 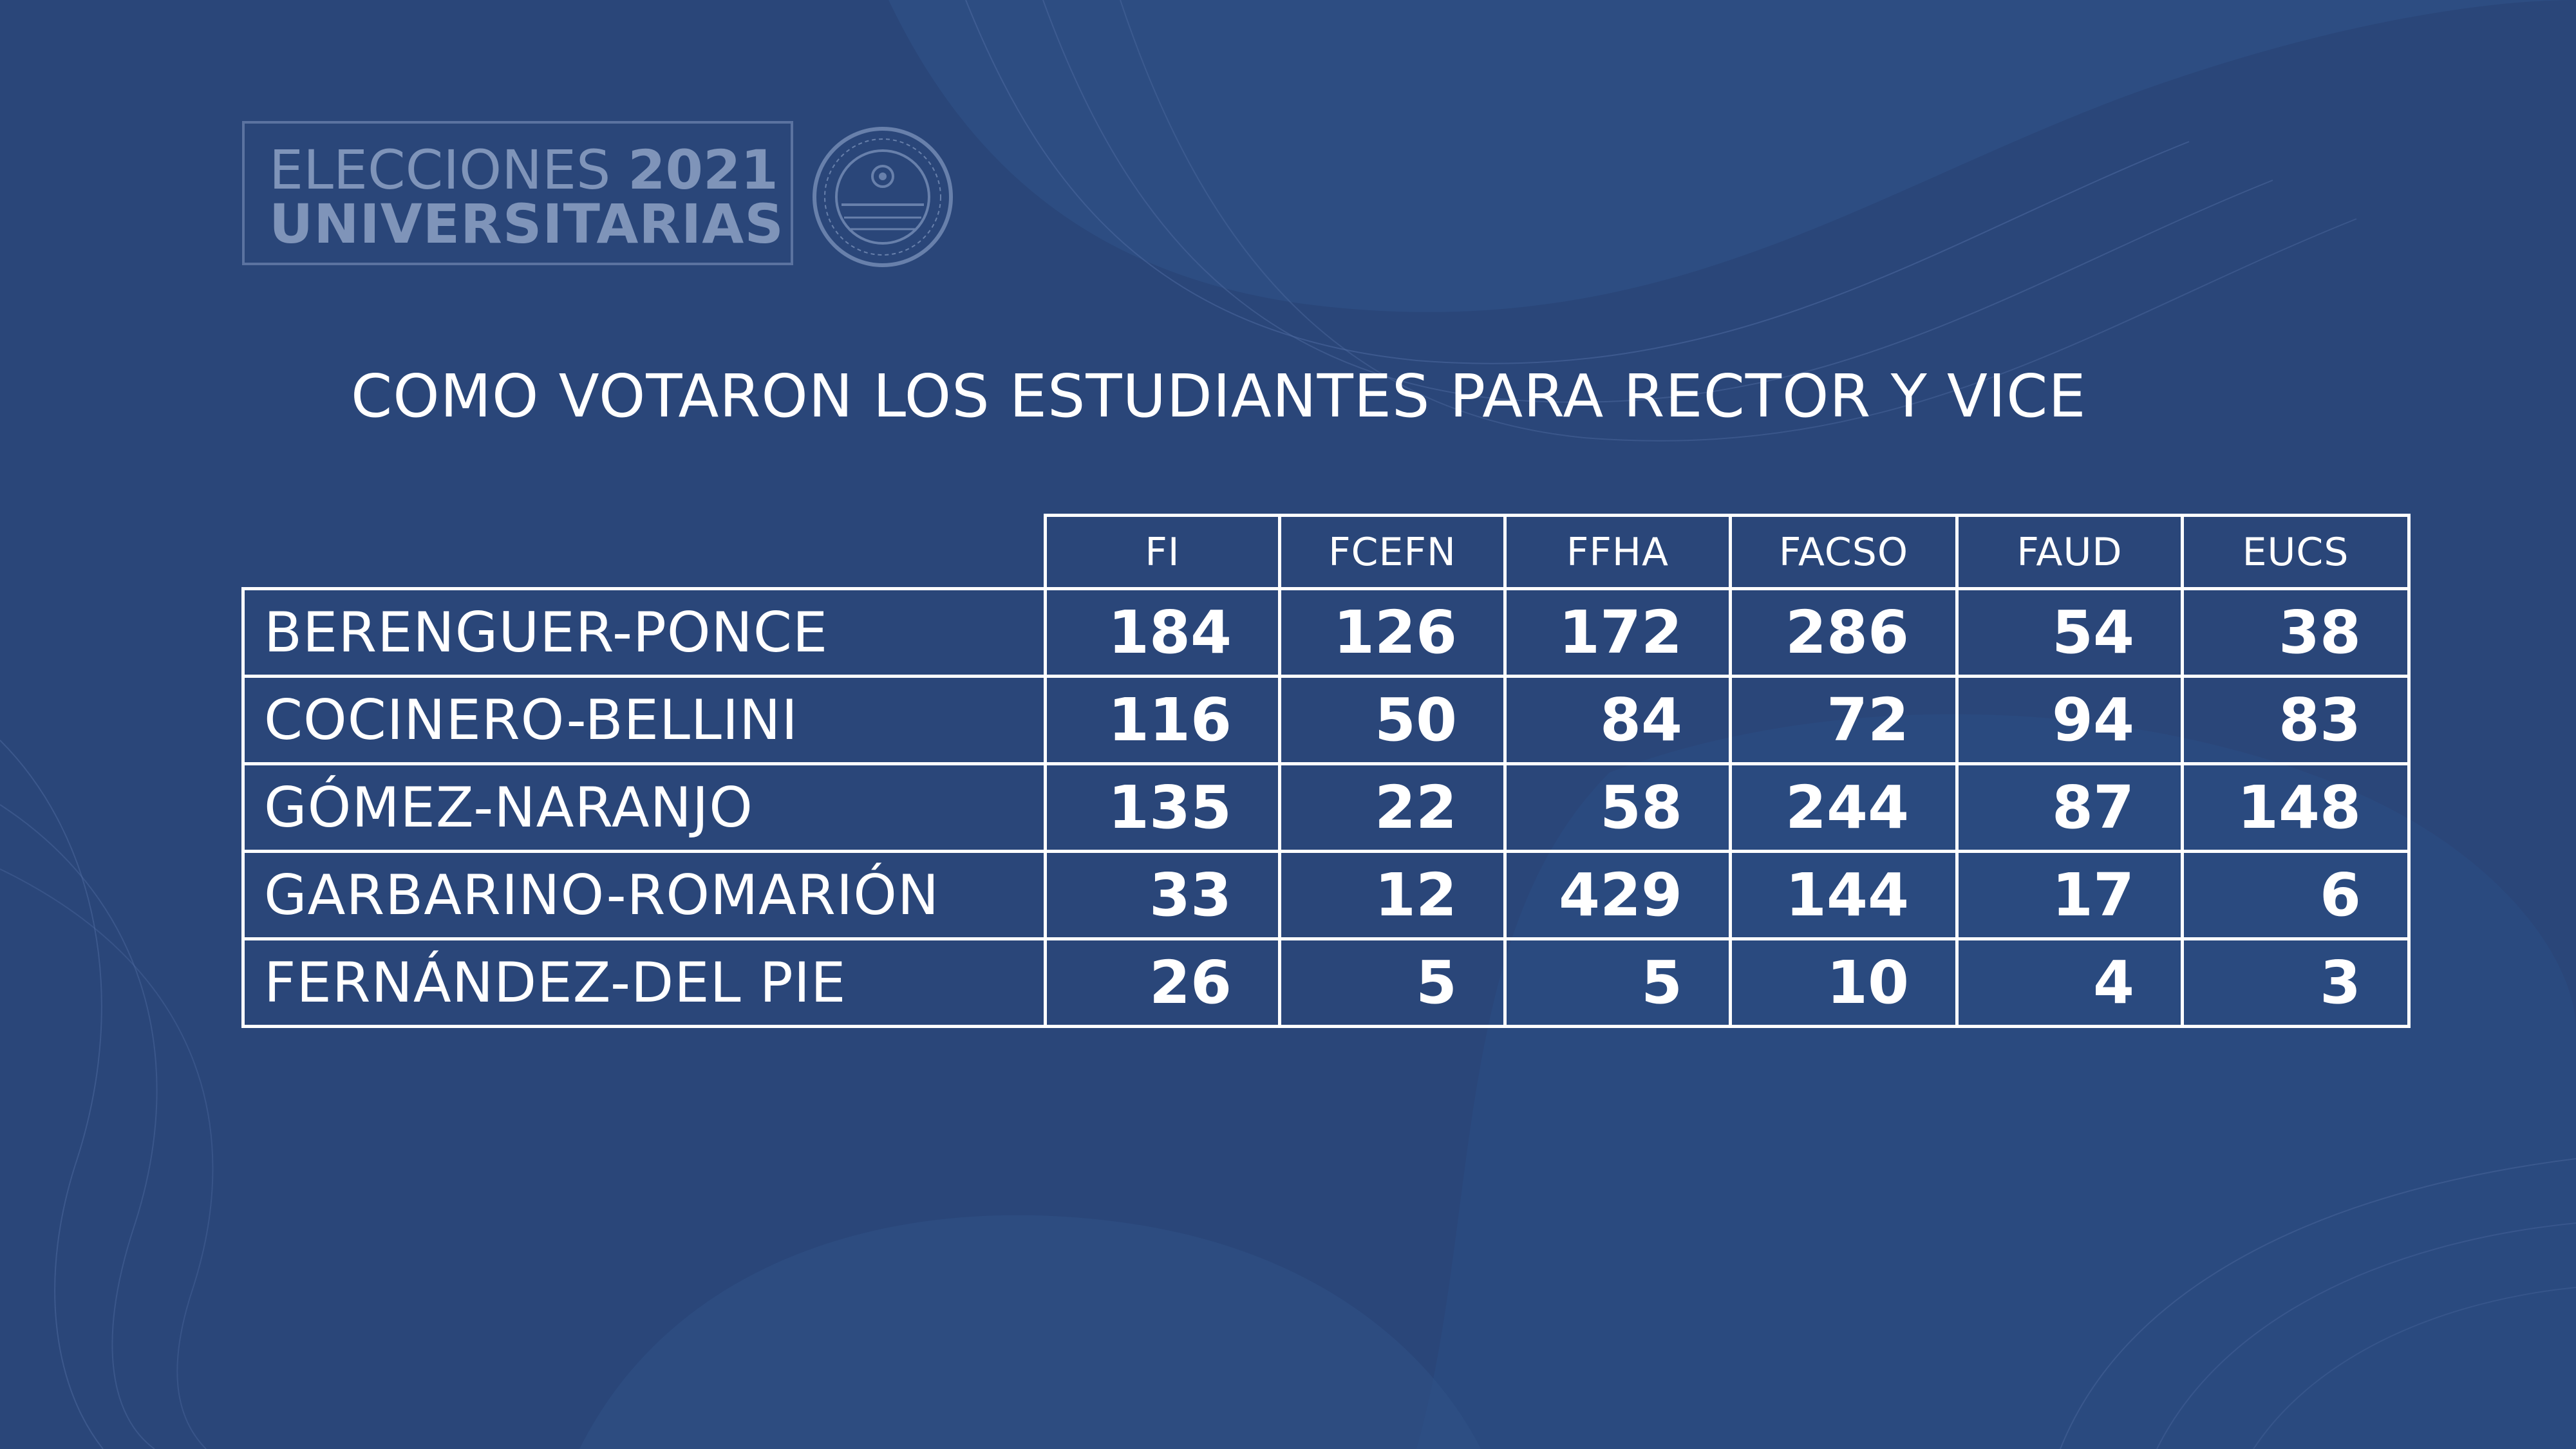 I want to click on vote-count: 4, so click(x=2069, y=982).